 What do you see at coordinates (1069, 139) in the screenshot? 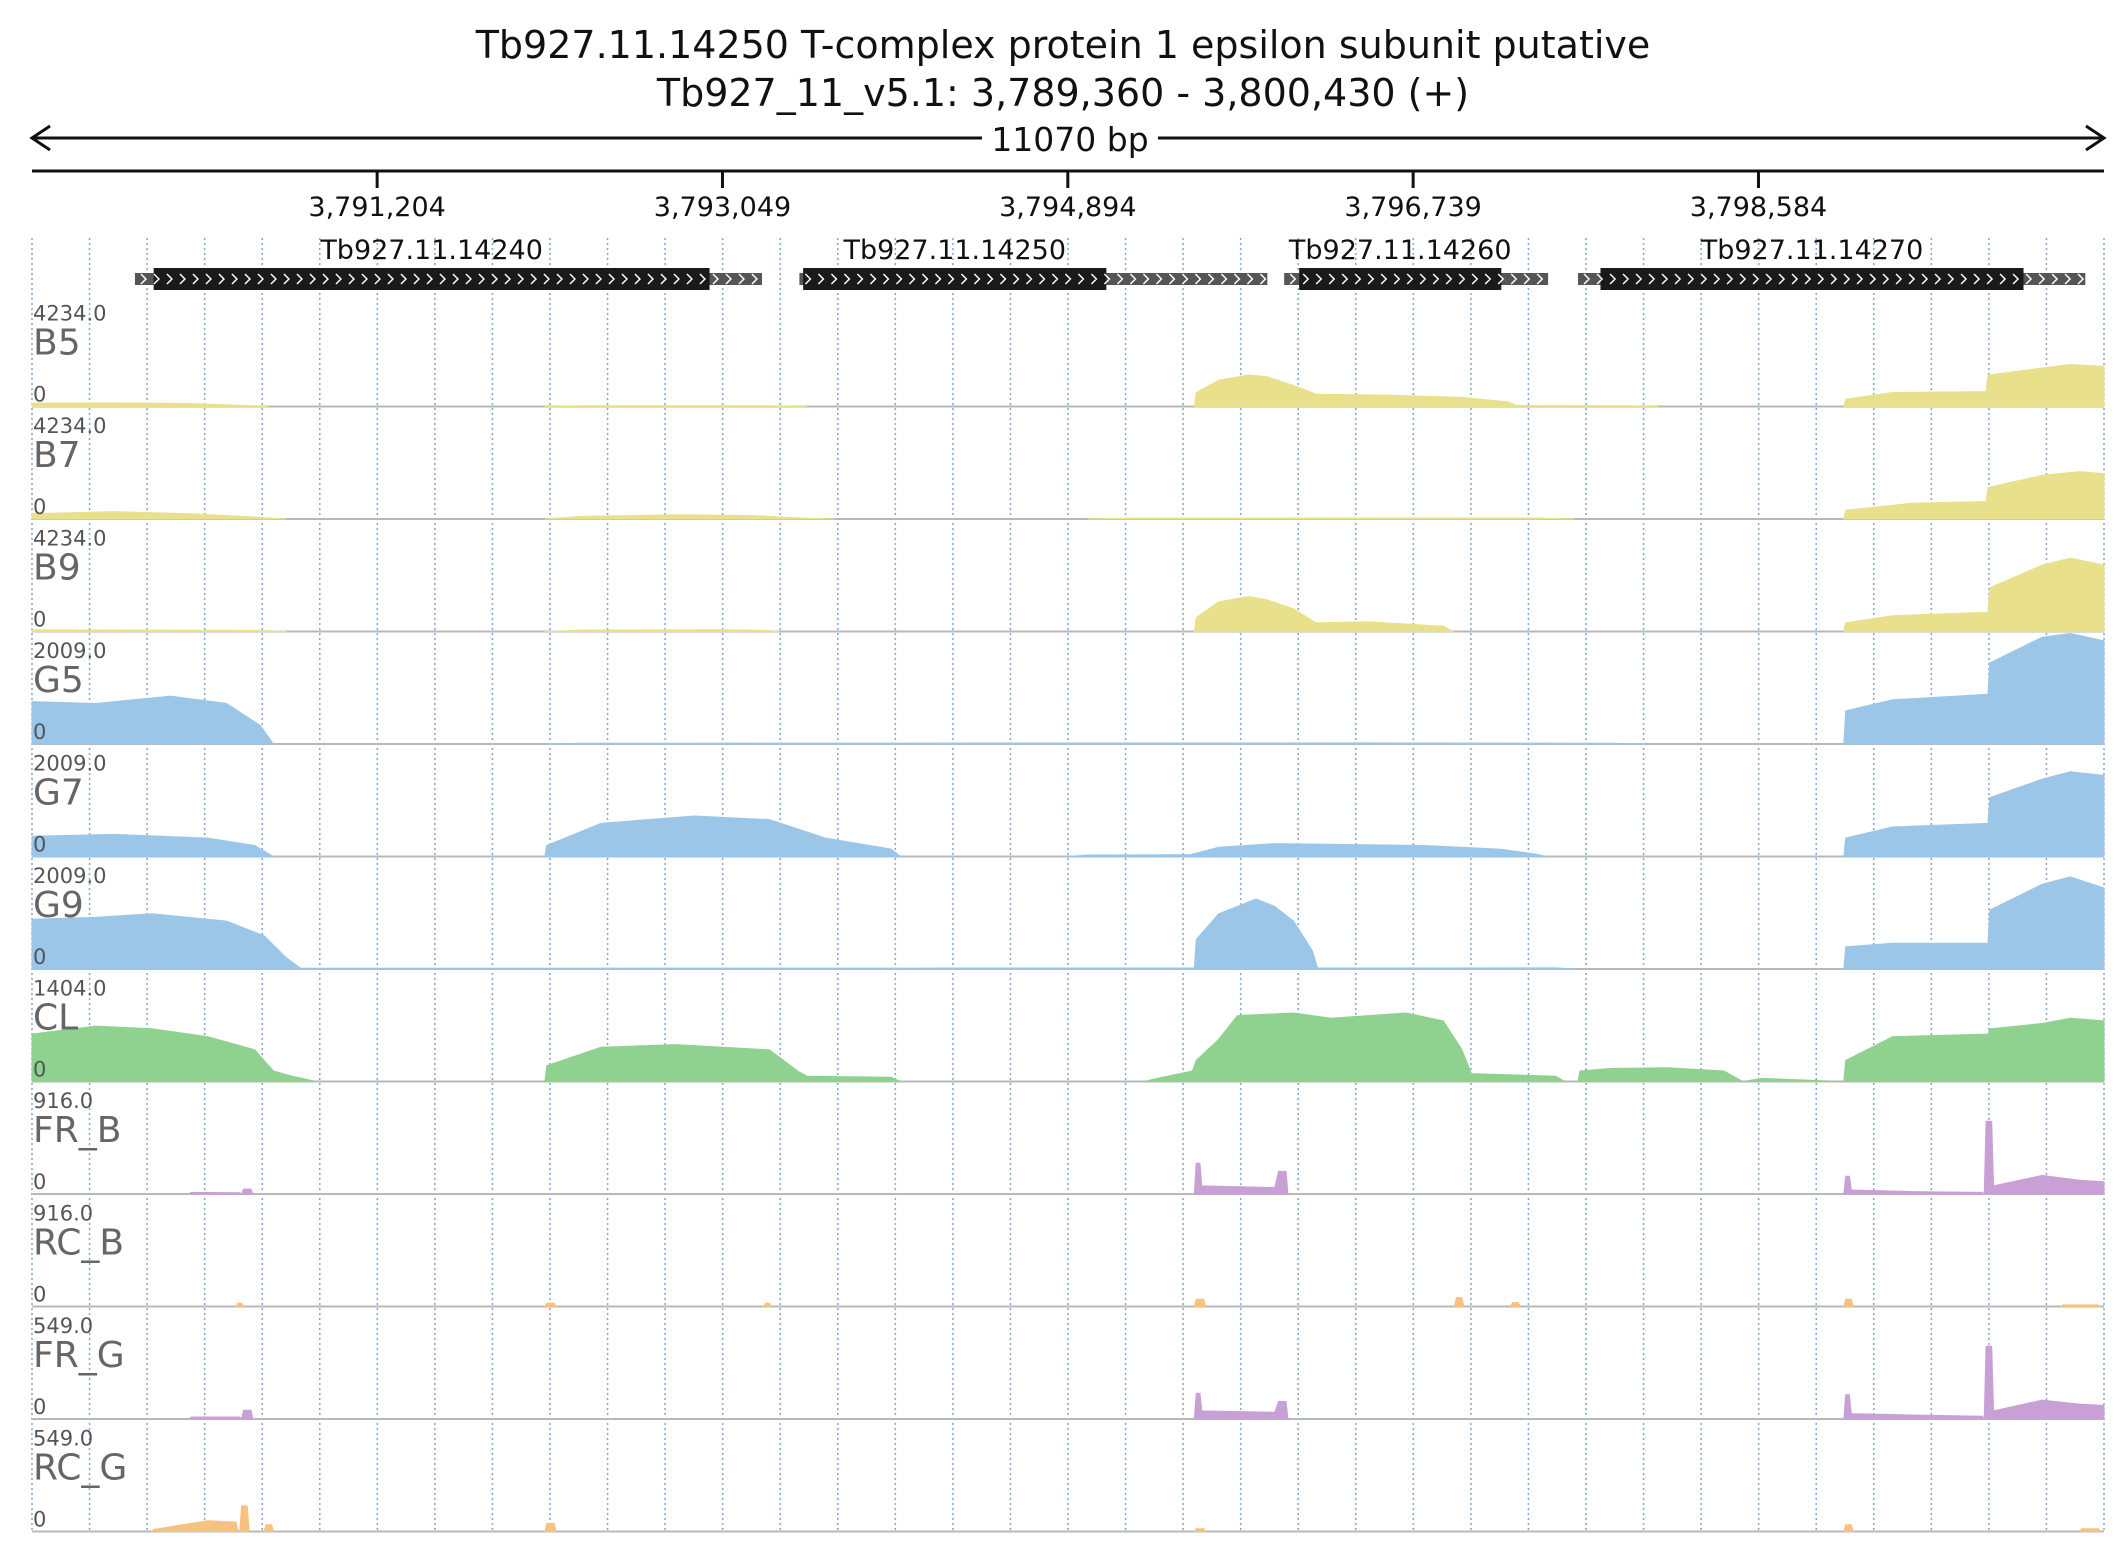
I see `span-length-label: 11070 bp` at bounding box center [1069, 139].